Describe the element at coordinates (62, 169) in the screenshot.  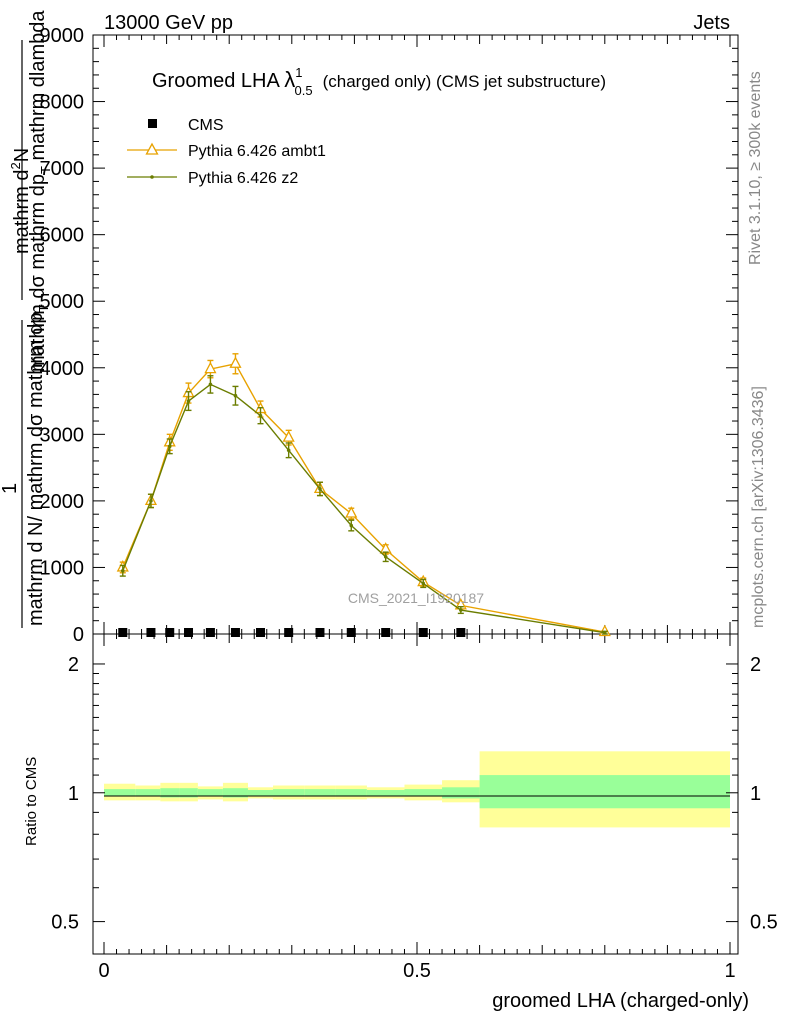
I see `y-tick-label: 7000` at that location.